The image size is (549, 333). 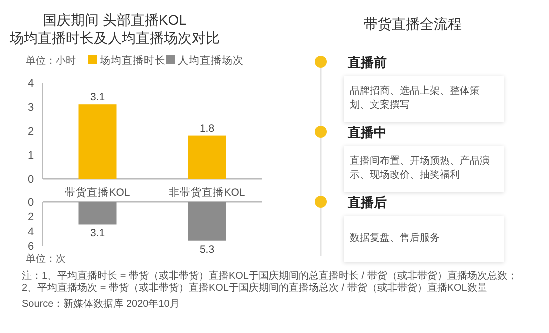 What do you see at coordinates (211, 60) in the screenshot?
I see `legend-label: 人均直播场次` at bounding box center [211, 60].